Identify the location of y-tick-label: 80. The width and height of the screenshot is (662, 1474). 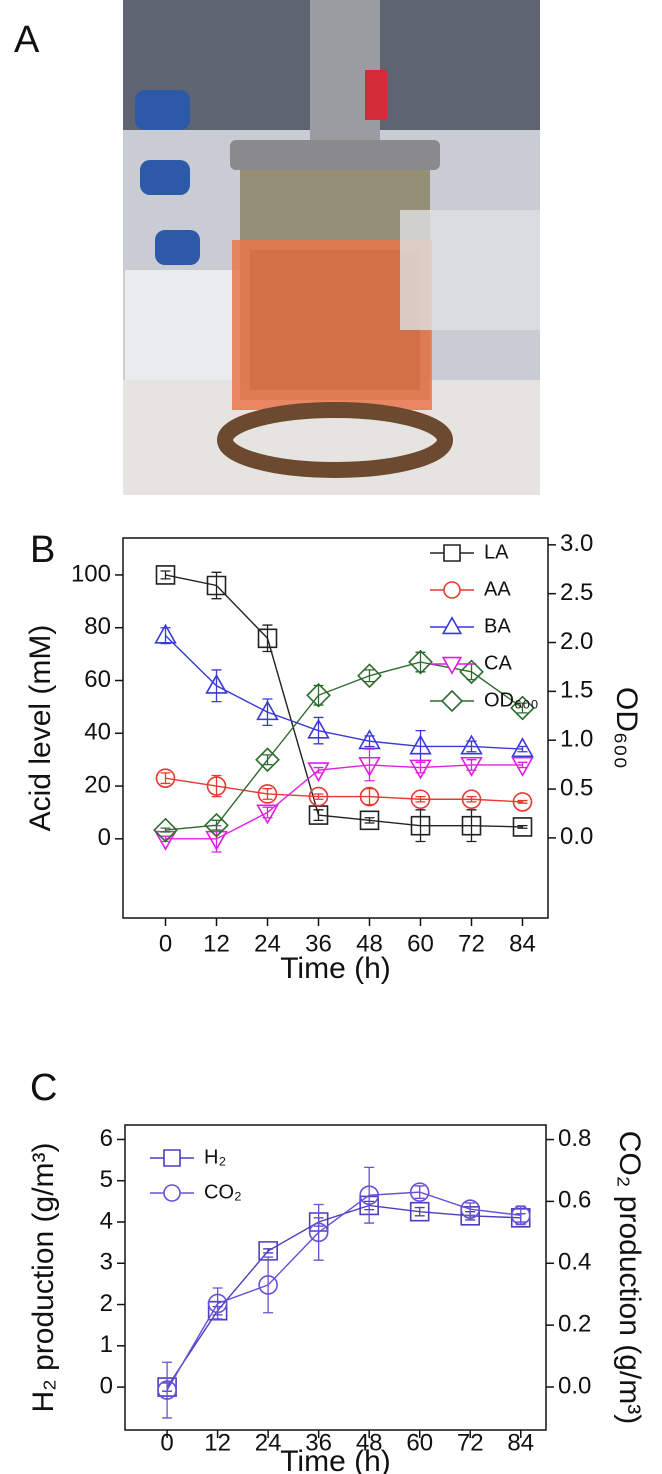
(97, 626).